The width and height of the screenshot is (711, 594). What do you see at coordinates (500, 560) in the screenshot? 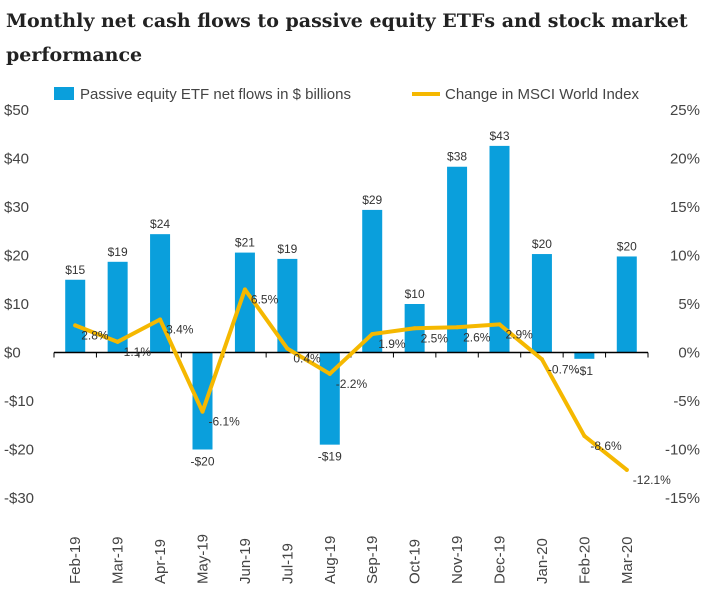
I see `x-tick-label: Dec-19` at bounding box center [500, 560].